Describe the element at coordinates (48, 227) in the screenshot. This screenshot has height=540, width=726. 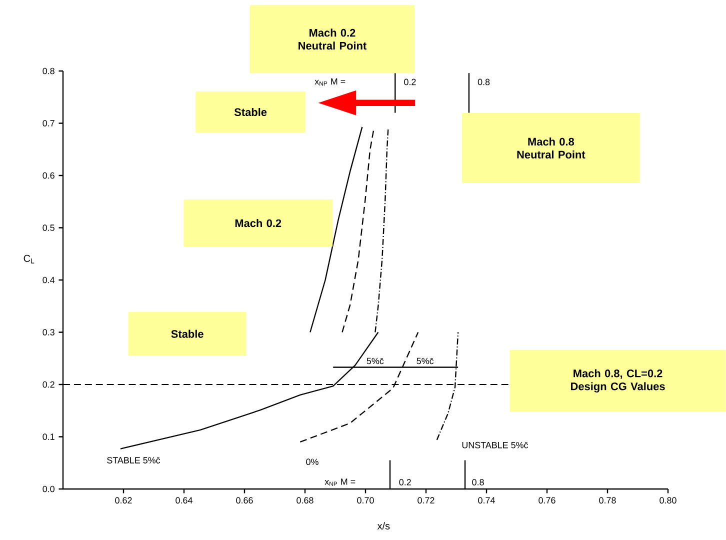
I see `y-tick-label: 0.5` at that location.